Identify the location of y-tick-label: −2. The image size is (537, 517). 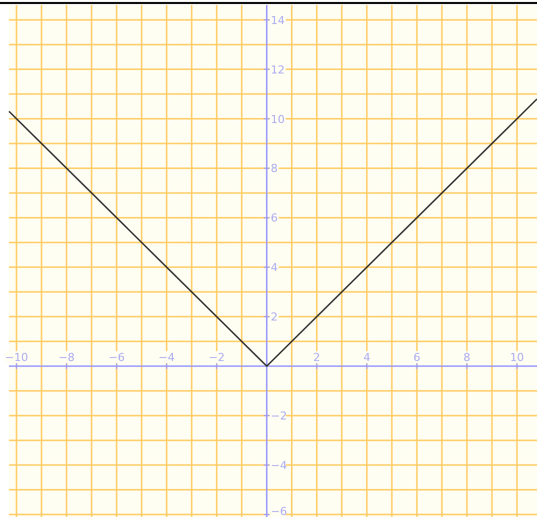
(278, 416).